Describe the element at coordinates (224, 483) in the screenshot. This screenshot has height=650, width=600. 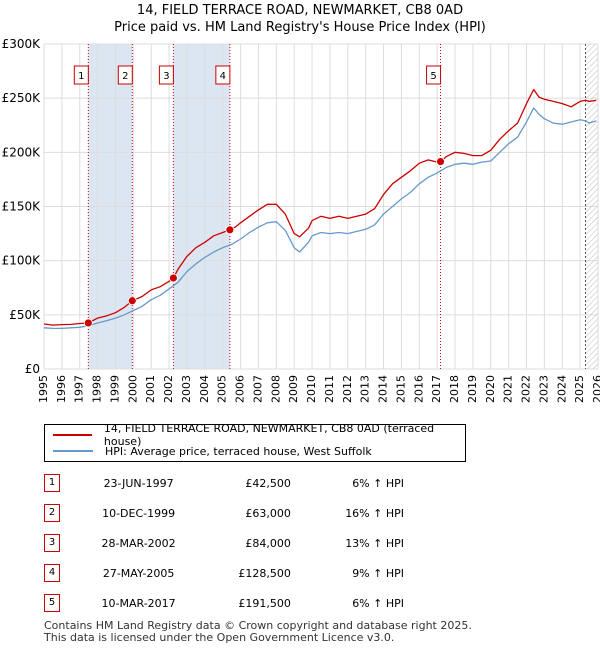
I see `table-row: 1 23-JUN-1997 £42,500 6% ↑ HPI` at that location.